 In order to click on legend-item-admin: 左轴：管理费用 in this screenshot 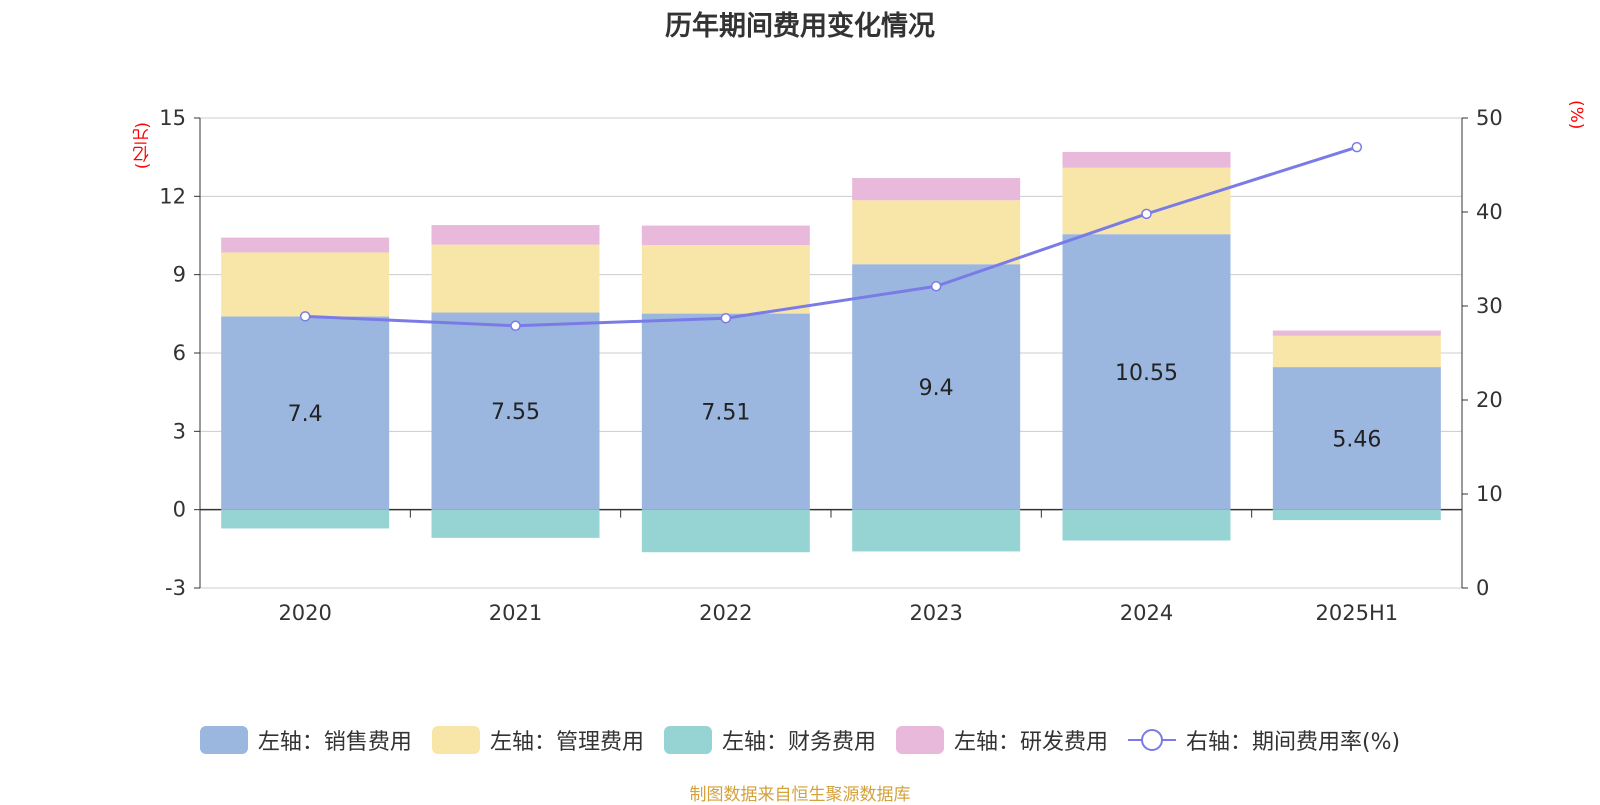, I will do `click(537, 740)`.